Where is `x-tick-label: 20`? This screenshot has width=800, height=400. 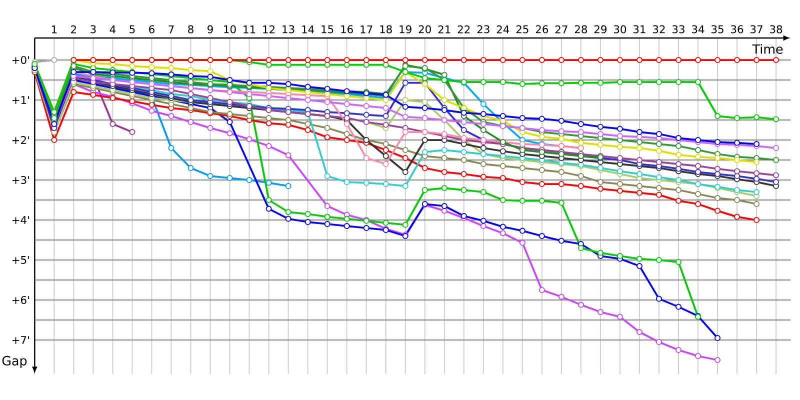 x-tick-label: 20 is located at coordinates (424, 29).